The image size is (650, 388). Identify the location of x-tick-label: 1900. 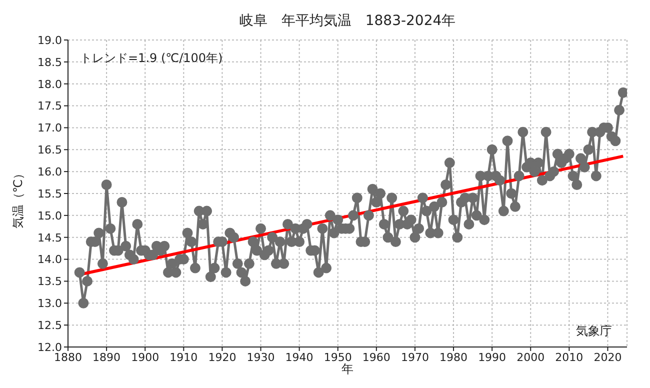
(145, 357).